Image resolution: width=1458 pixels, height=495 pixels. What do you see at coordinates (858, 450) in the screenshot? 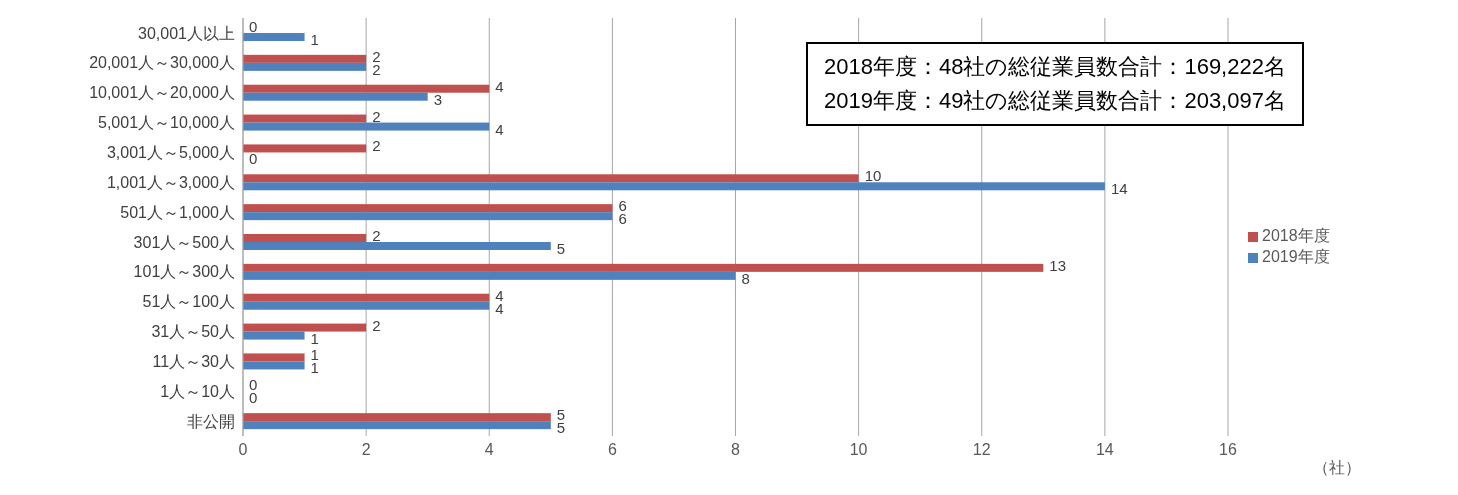
I see `x-tick-label: 10` at bounding box center [858, 450].